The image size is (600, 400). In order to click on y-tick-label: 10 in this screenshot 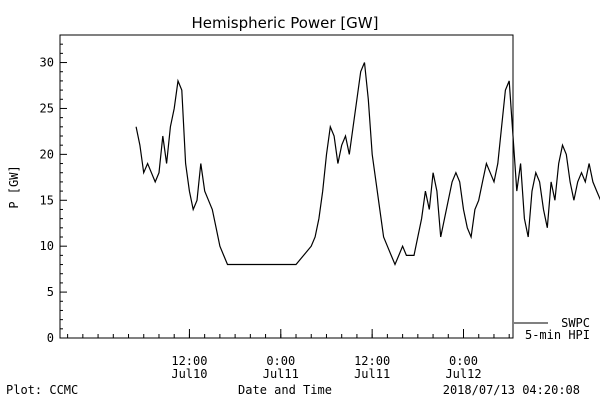, I will do `click(47, 246)`.